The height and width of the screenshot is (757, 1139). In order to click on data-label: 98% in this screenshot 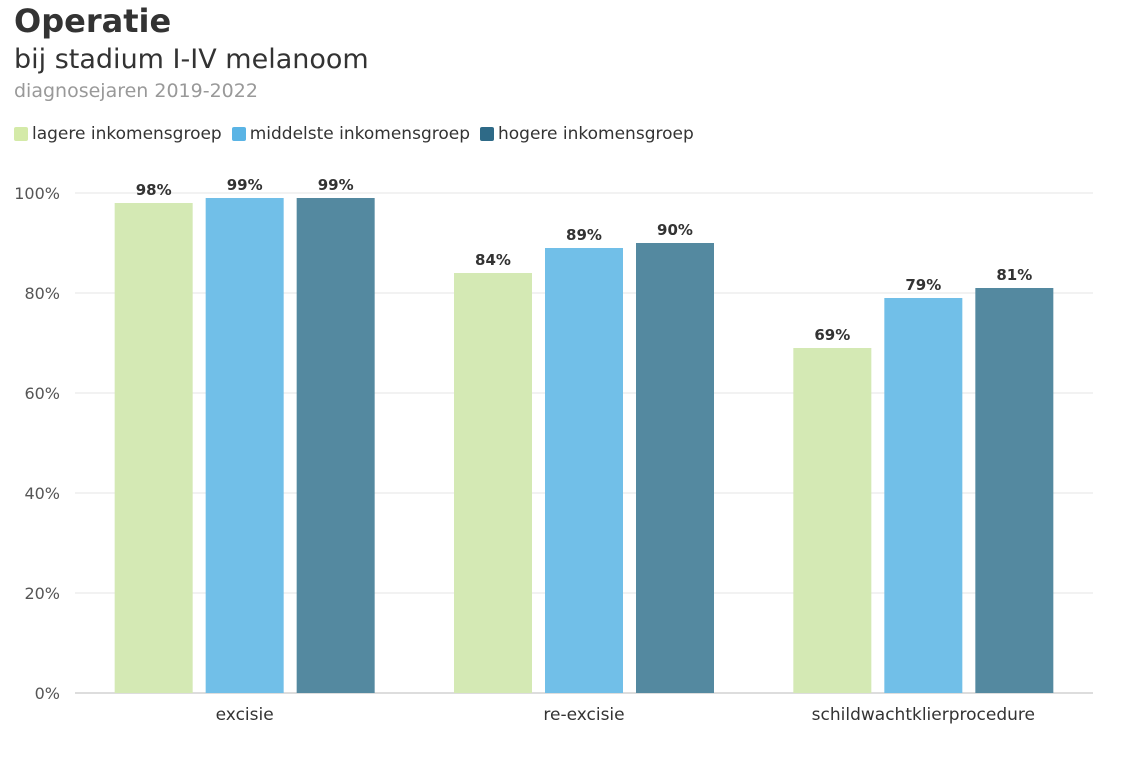, I will do `click(154, 190)`.